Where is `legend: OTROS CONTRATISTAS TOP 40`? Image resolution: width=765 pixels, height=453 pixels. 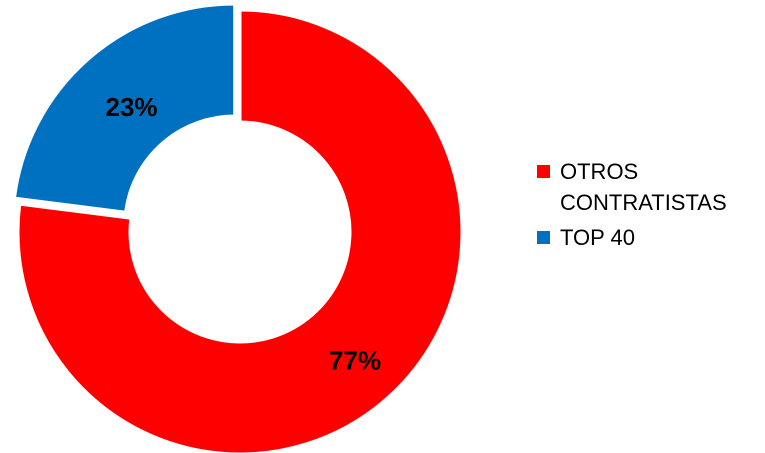
legend: OTROS CONTRATISTAS TOP 40 is located at coordinates (647, 206).